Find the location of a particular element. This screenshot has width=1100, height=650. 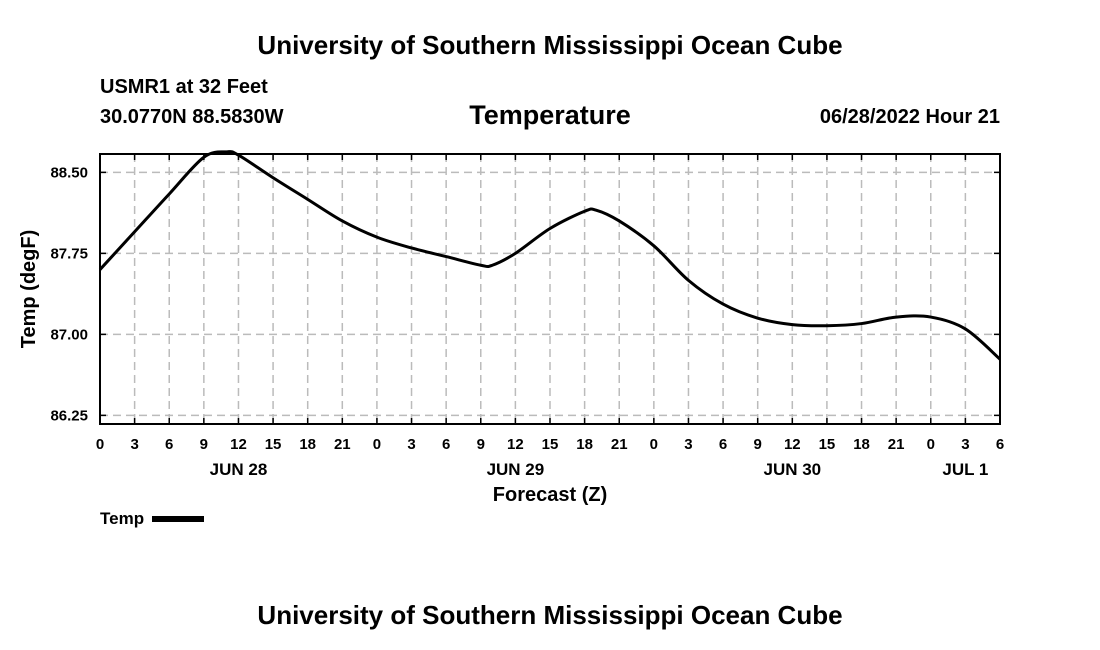

station-label: USMR1 at 32 Feet is located at coordinates (184, 87).